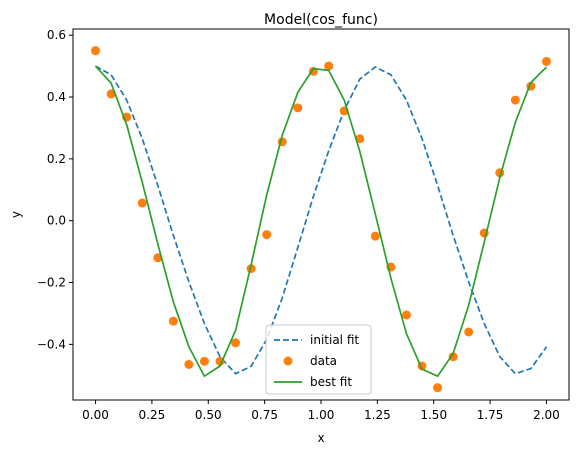 This screenshot has height=455, width=578. What do you see at coordinates (264, 415) in the screenshot?
I see `x-tick-label: 0.75` at bounding box center [264, 415].